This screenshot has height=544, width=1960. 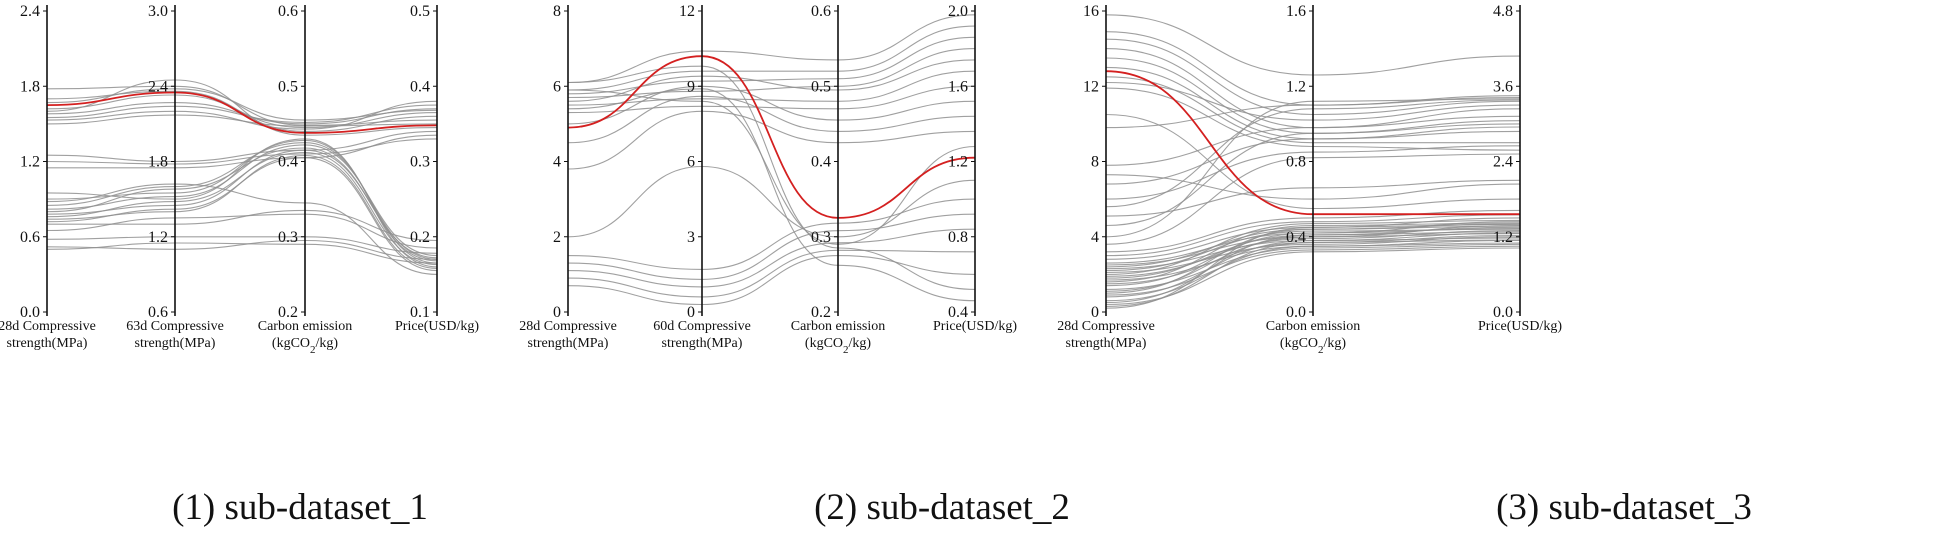 What do you see at coordinates (691, 312) in the screenshot?
I see `chart-2-axis-2-tick-label-1: 0` at bounding box center [691, 312].